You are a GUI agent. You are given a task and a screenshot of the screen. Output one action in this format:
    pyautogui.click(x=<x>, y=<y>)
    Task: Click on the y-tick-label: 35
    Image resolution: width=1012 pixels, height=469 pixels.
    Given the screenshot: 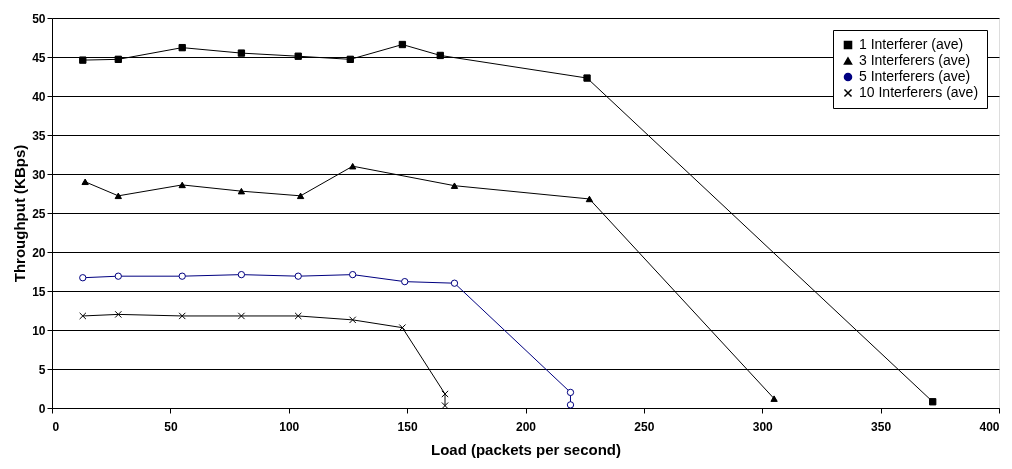 What is the action you would take?
    pyautogui.click(x=39, y=135)
    